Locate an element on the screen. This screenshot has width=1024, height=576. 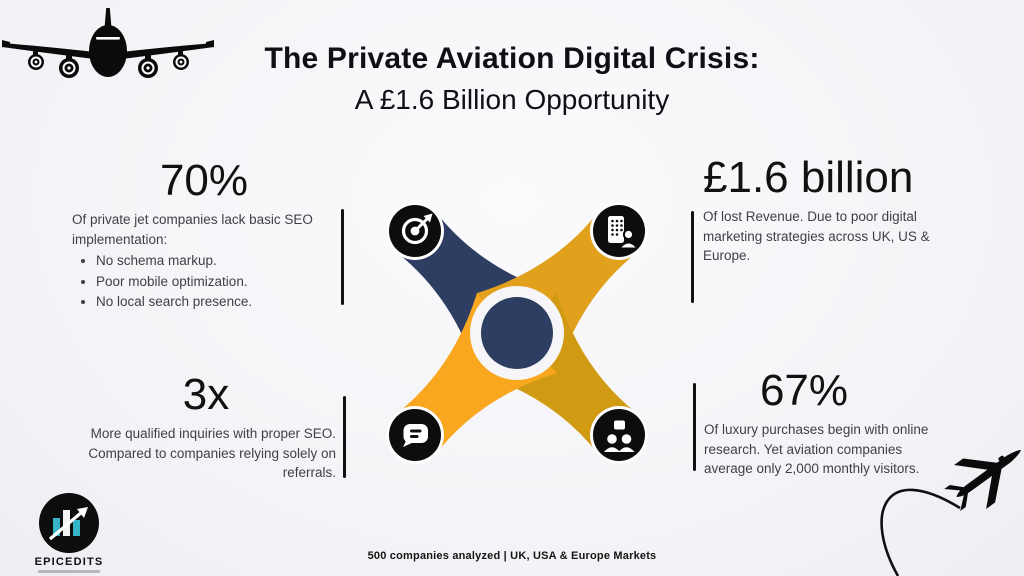
brand-logo: EPICEDITS is located at coordinates (69, 532).